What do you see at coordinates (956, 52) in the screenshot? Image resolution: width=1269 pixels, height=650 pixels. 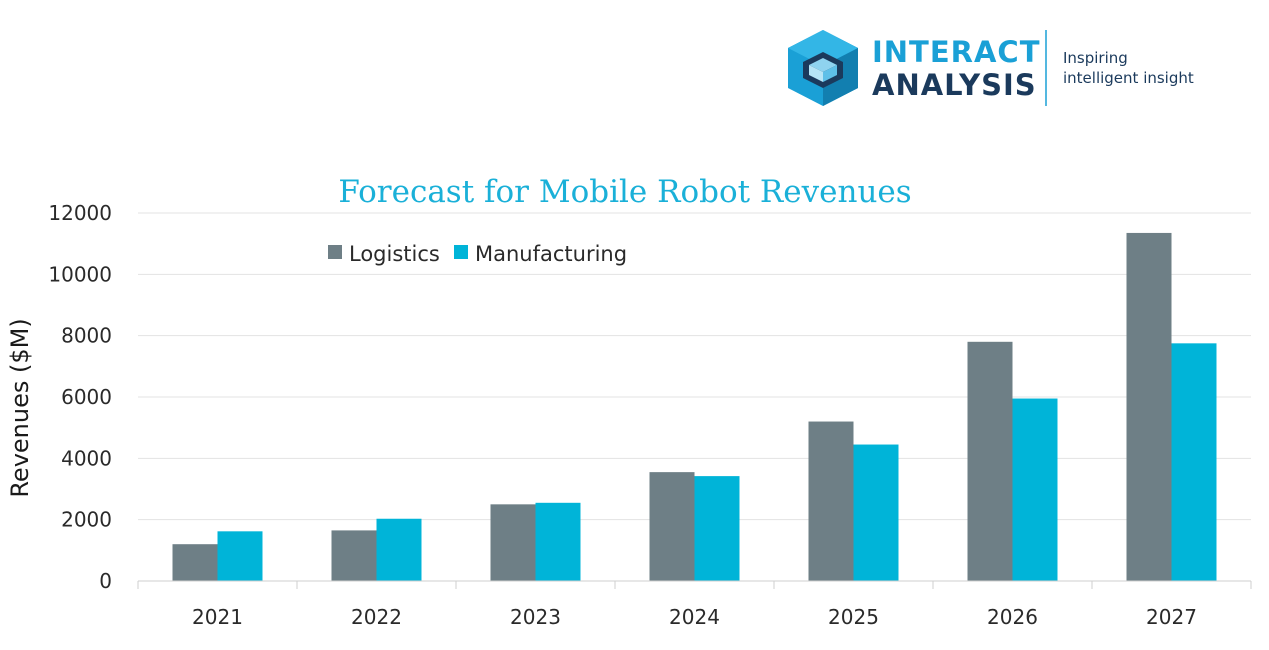 I see `brand-name-line1: INTERACT` at bounding box center [956, 52].